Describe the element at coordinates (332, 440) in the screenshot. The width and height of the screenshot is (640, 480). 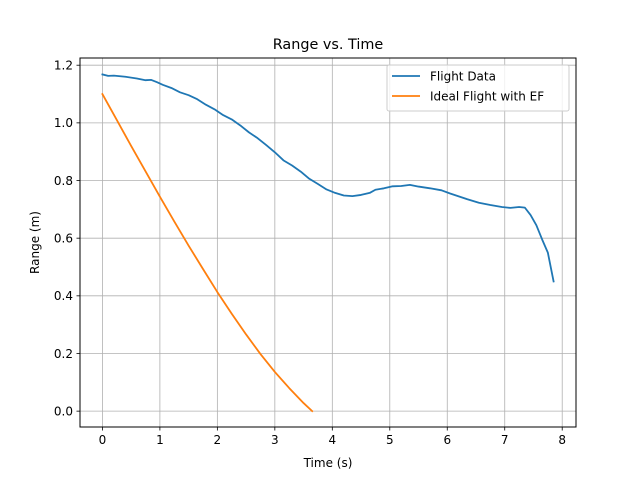
I see `x-tick-label: 4` at that location.